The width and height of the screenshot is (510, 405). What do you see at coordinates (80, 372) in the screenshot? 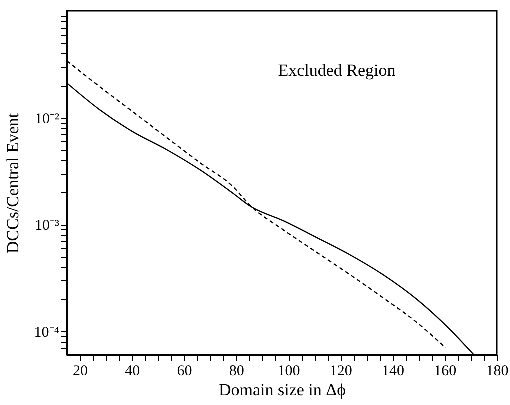
I see `x-tick-label: 20` at bounding box center [80, 372].